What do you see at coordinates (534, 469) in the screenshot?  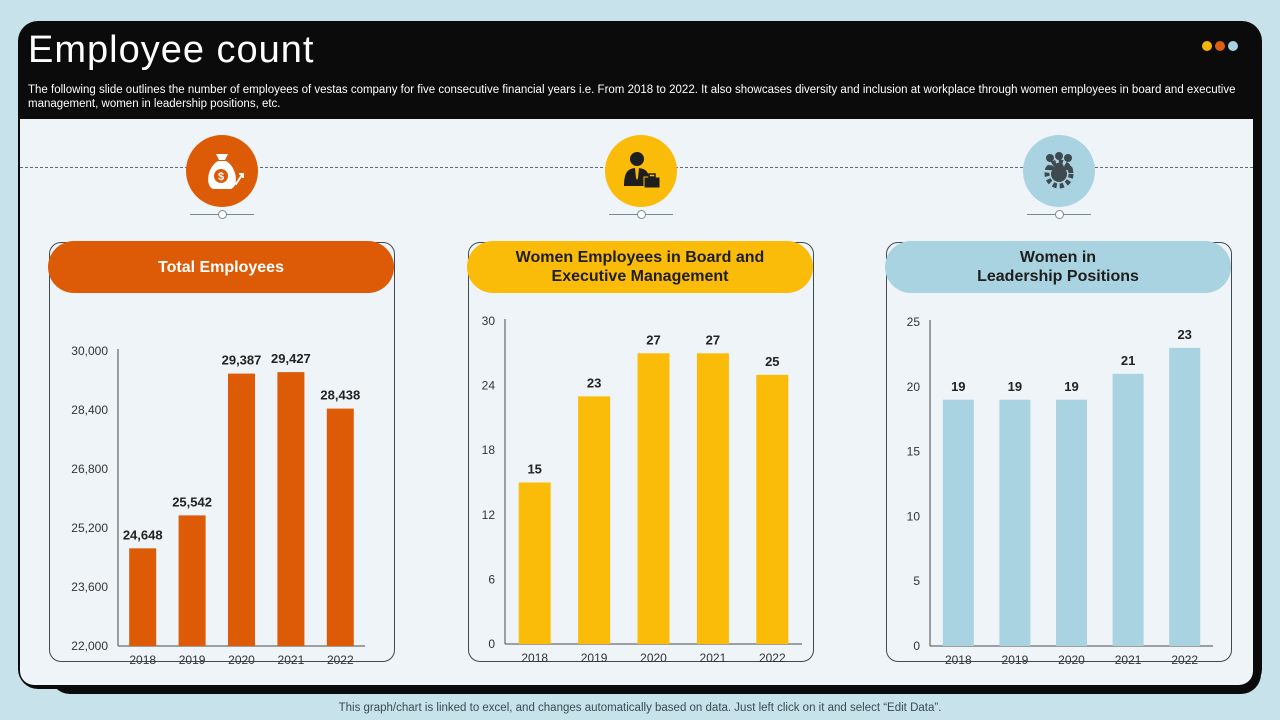 I see `data-label: 15` at bounding box center [534, 469].